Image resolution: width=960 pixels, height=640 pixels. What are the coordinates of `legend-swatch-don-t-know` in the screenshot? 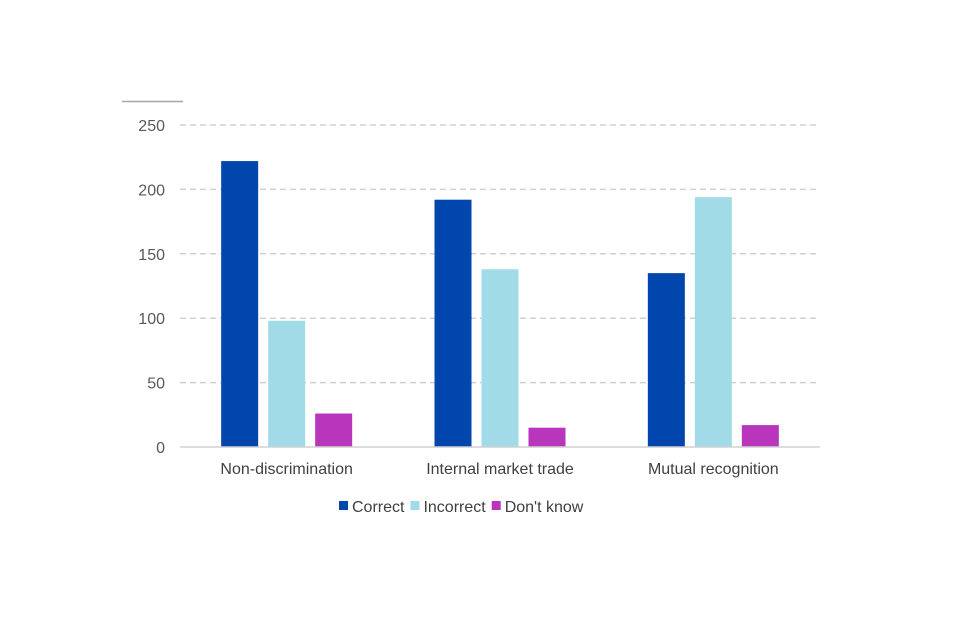 It's located at (496, 505).